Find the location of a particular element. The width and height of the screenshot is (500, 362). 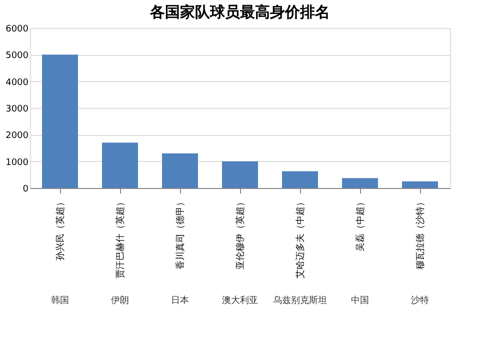

chart-title: 各国家队球员最高身价排名 is located at coordinates (239, 12).